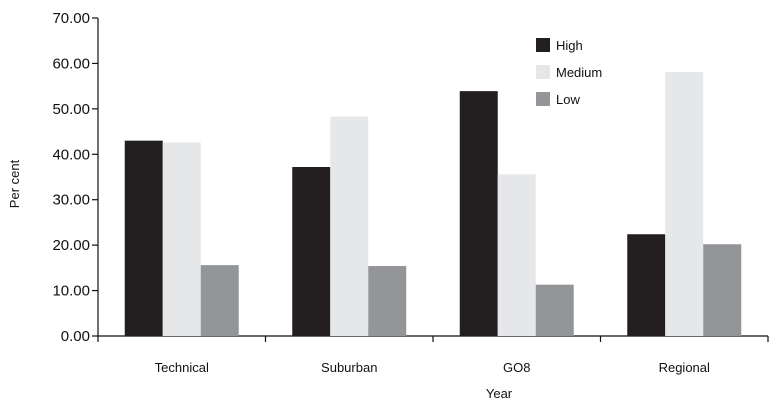  I want to click on bar-high-go8, so click(478, 213).